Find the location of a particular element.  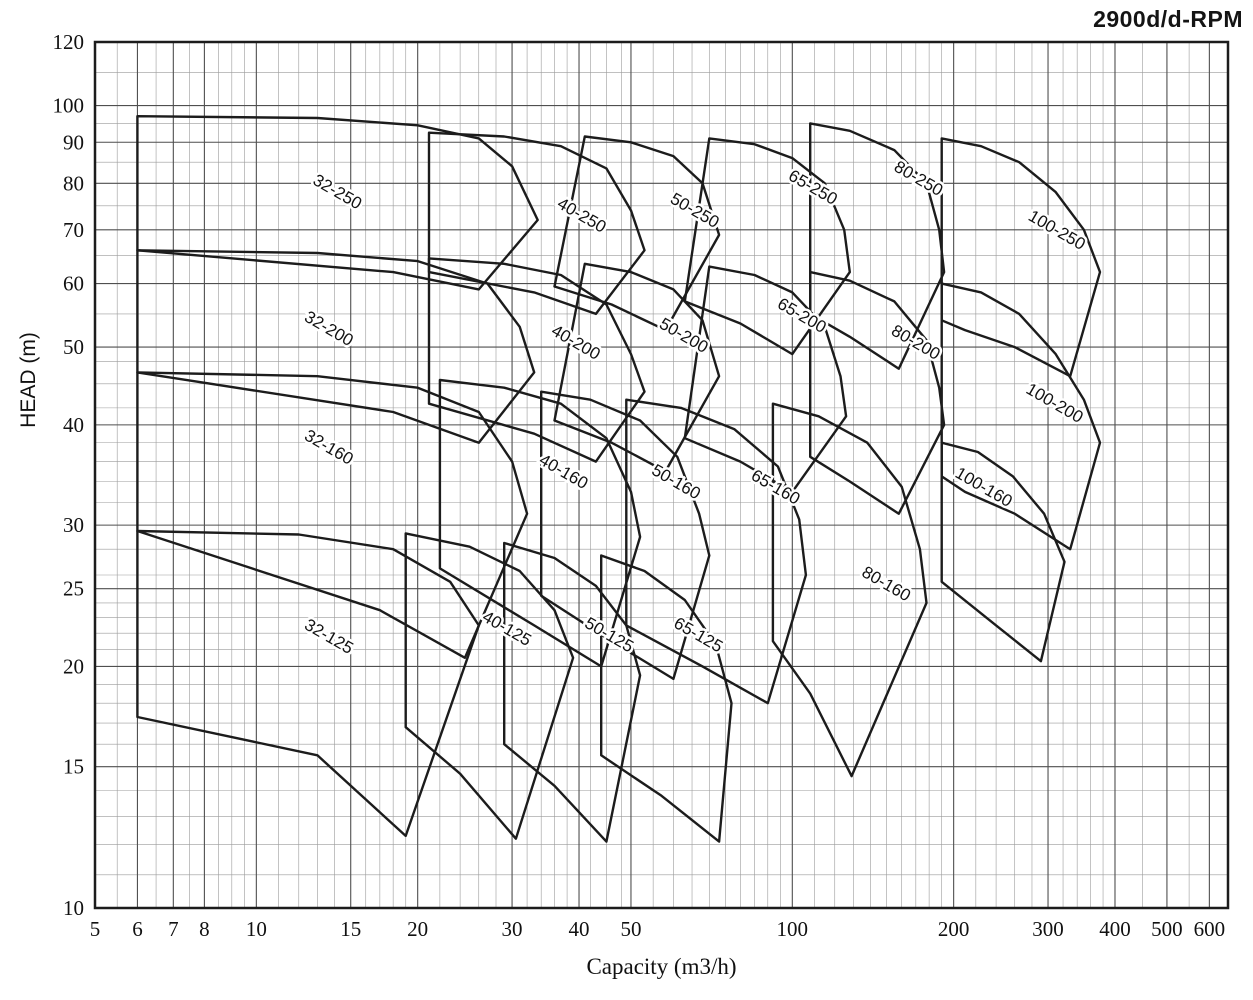

y-tick-label: 10 is located at coordinates (73, 908).